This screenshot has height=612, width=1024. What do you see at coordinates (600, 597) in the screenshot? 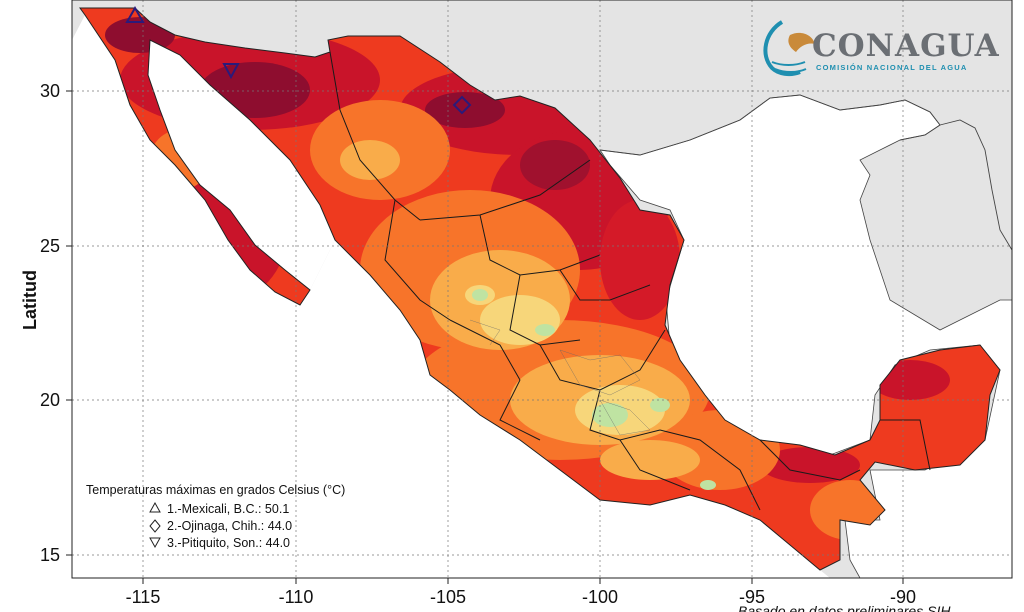
I see `x-tick-label: -100` at bounding box center [600, 597].